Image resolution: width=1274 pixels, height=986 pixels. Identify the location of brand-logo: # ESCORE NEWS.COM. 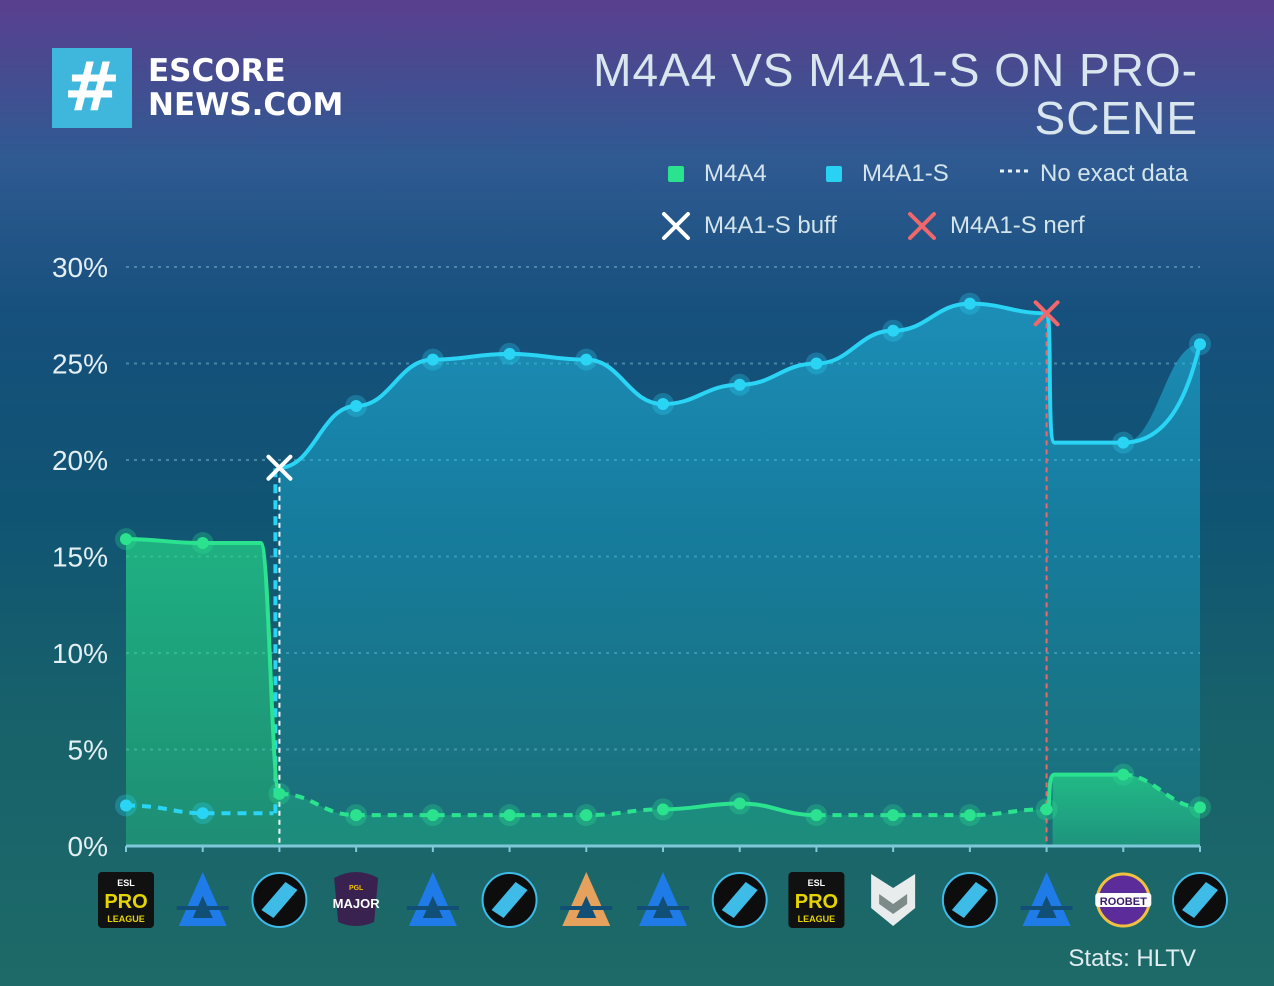
(212, 89).